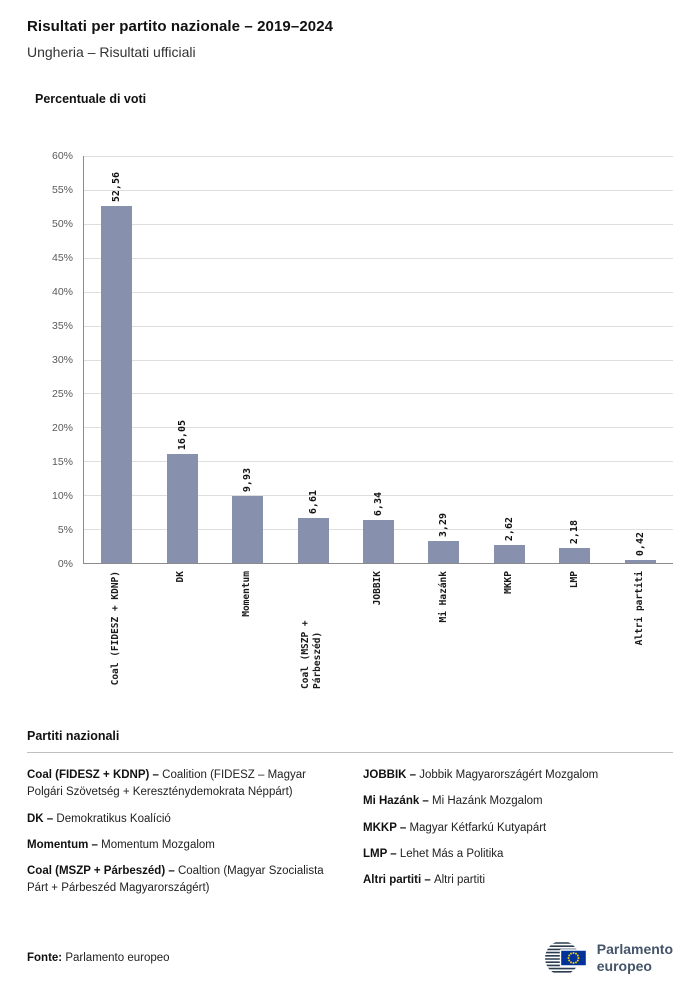 The height and width of the screenshot is (995, 700). Describe the element at coordinates (459, 880) in the screenshot. I see `legend-item-desc: Altri partiti` at that location.